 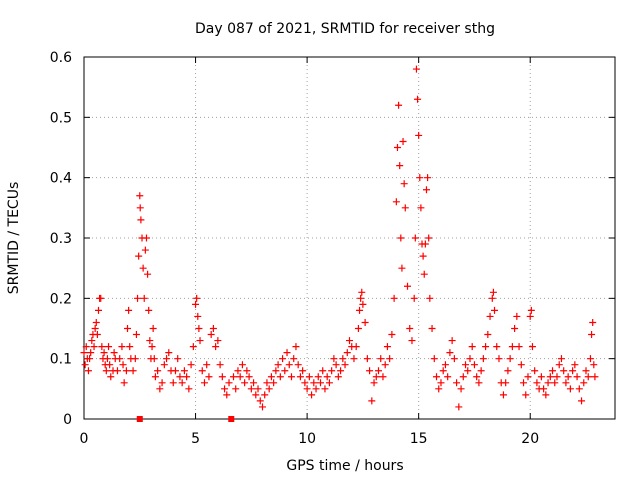 What do you see at coordinates (61, 360) in the screenshot?
I see `y-tick-label: 0.1` at bounding box center [61, 360].